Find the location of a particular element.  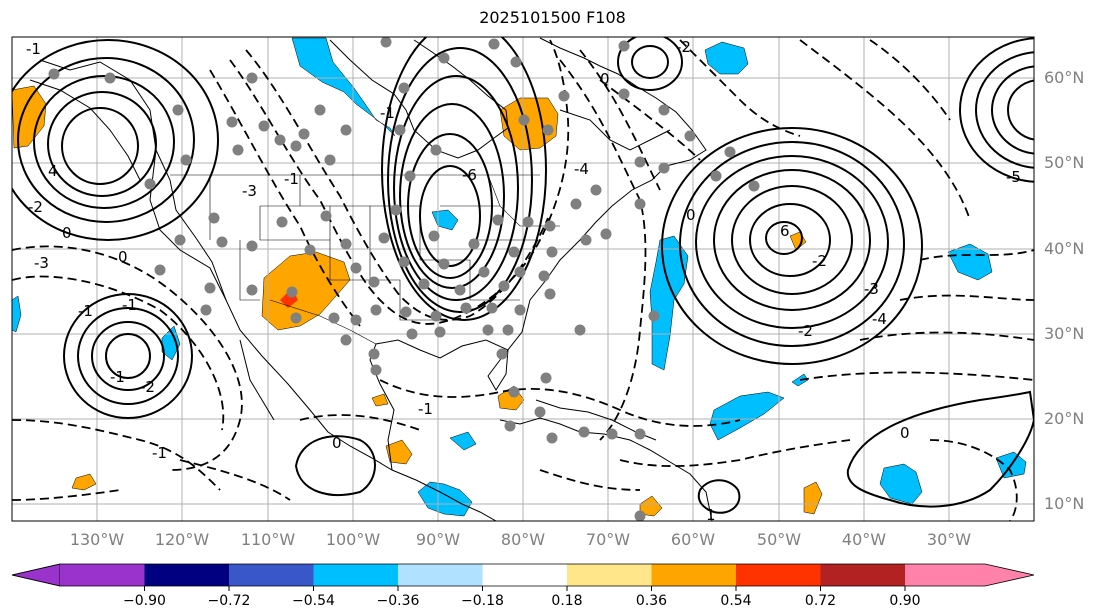

colorbar-tick-label: 0.72 is located at coordinates (820, 601).